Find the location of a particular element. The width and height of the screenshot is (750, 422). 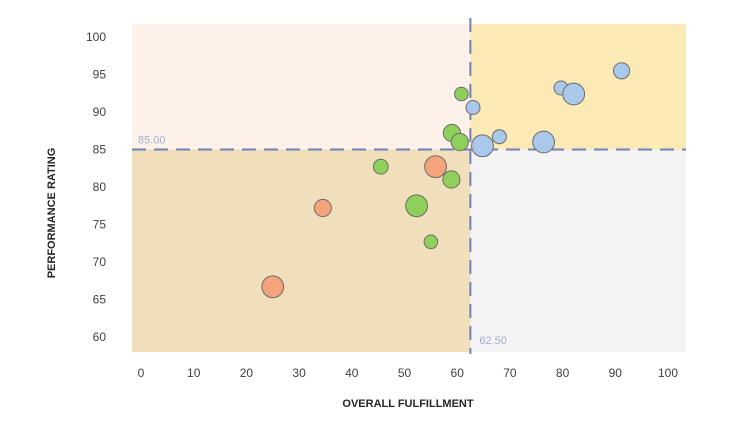

x-tick-label: 50 is located at coordinates (405, 373).